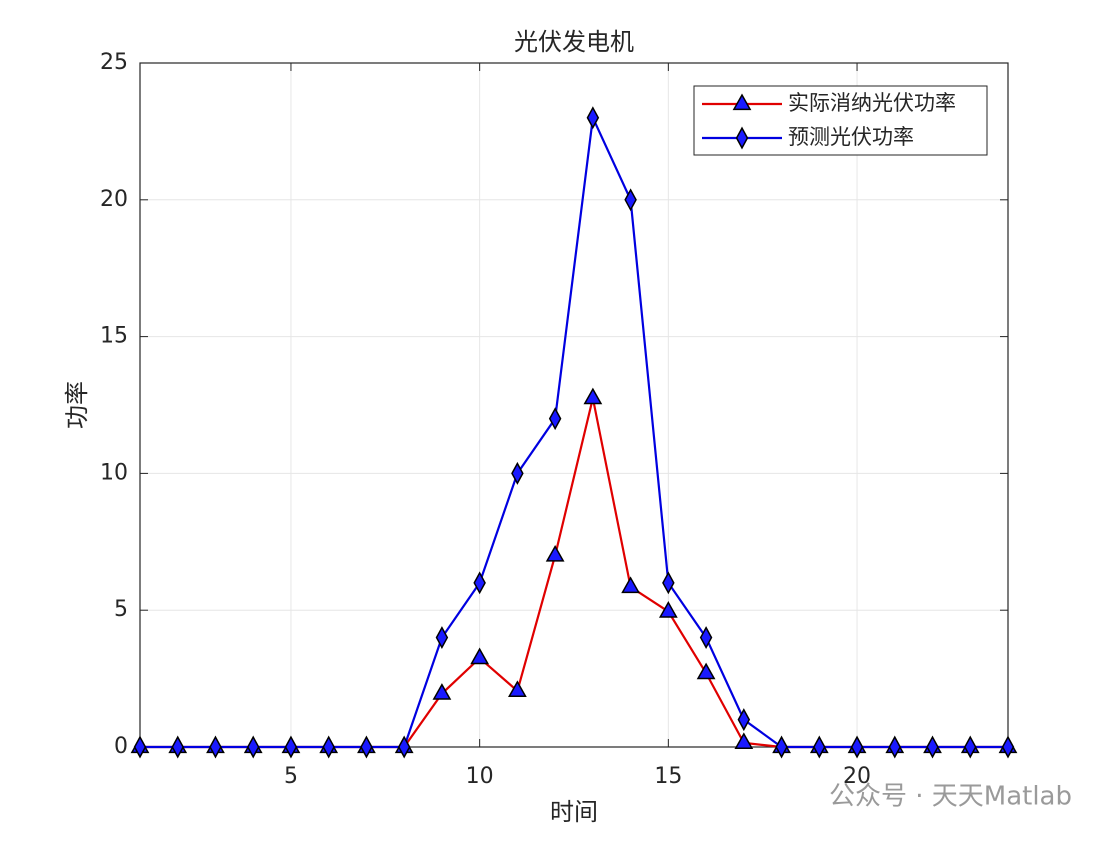 This screenshot has height=841, width=1108. Describe the element at coordinates (114, 62) in the screenshot. I see `y-tick-label: 25` at that location.